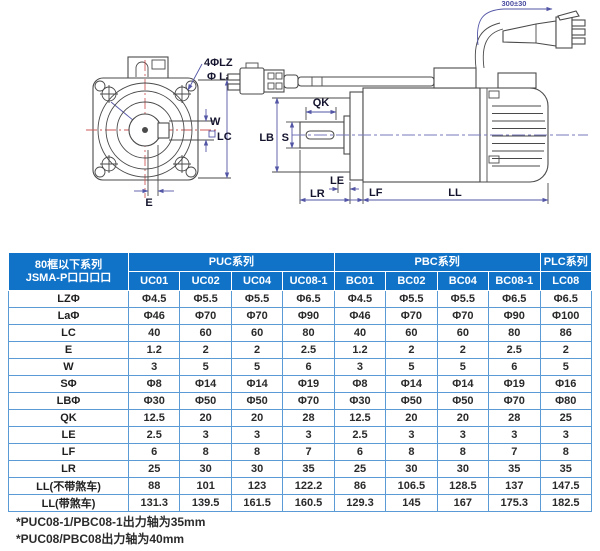  Describe the element at coordinates (463, 281) in the screenshot. I see `model-column-header: BC04` at that location.